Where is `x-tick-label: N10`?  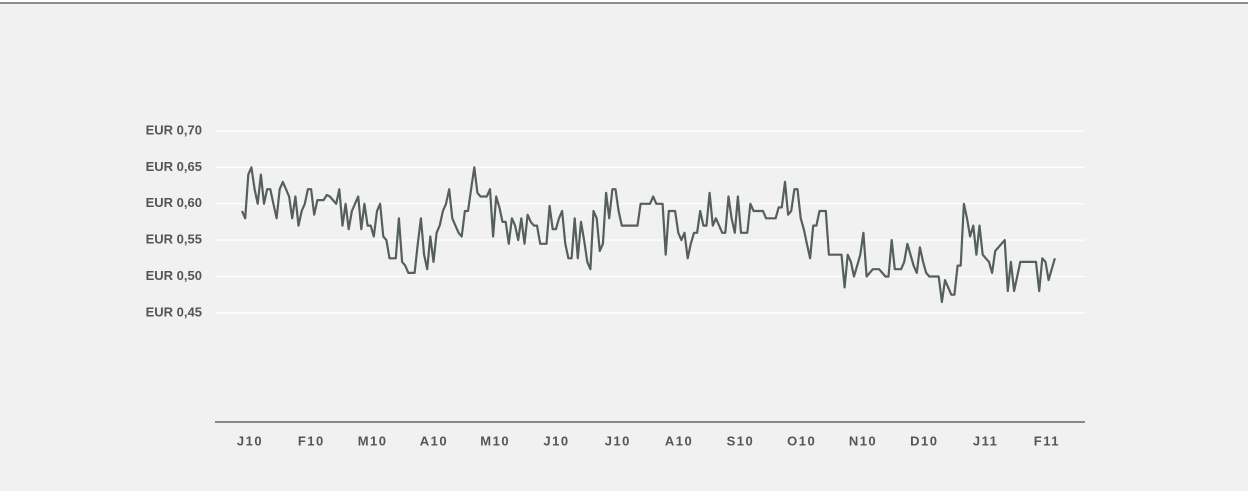
x-tick-label: N10 is located at coordinates (863, 440).